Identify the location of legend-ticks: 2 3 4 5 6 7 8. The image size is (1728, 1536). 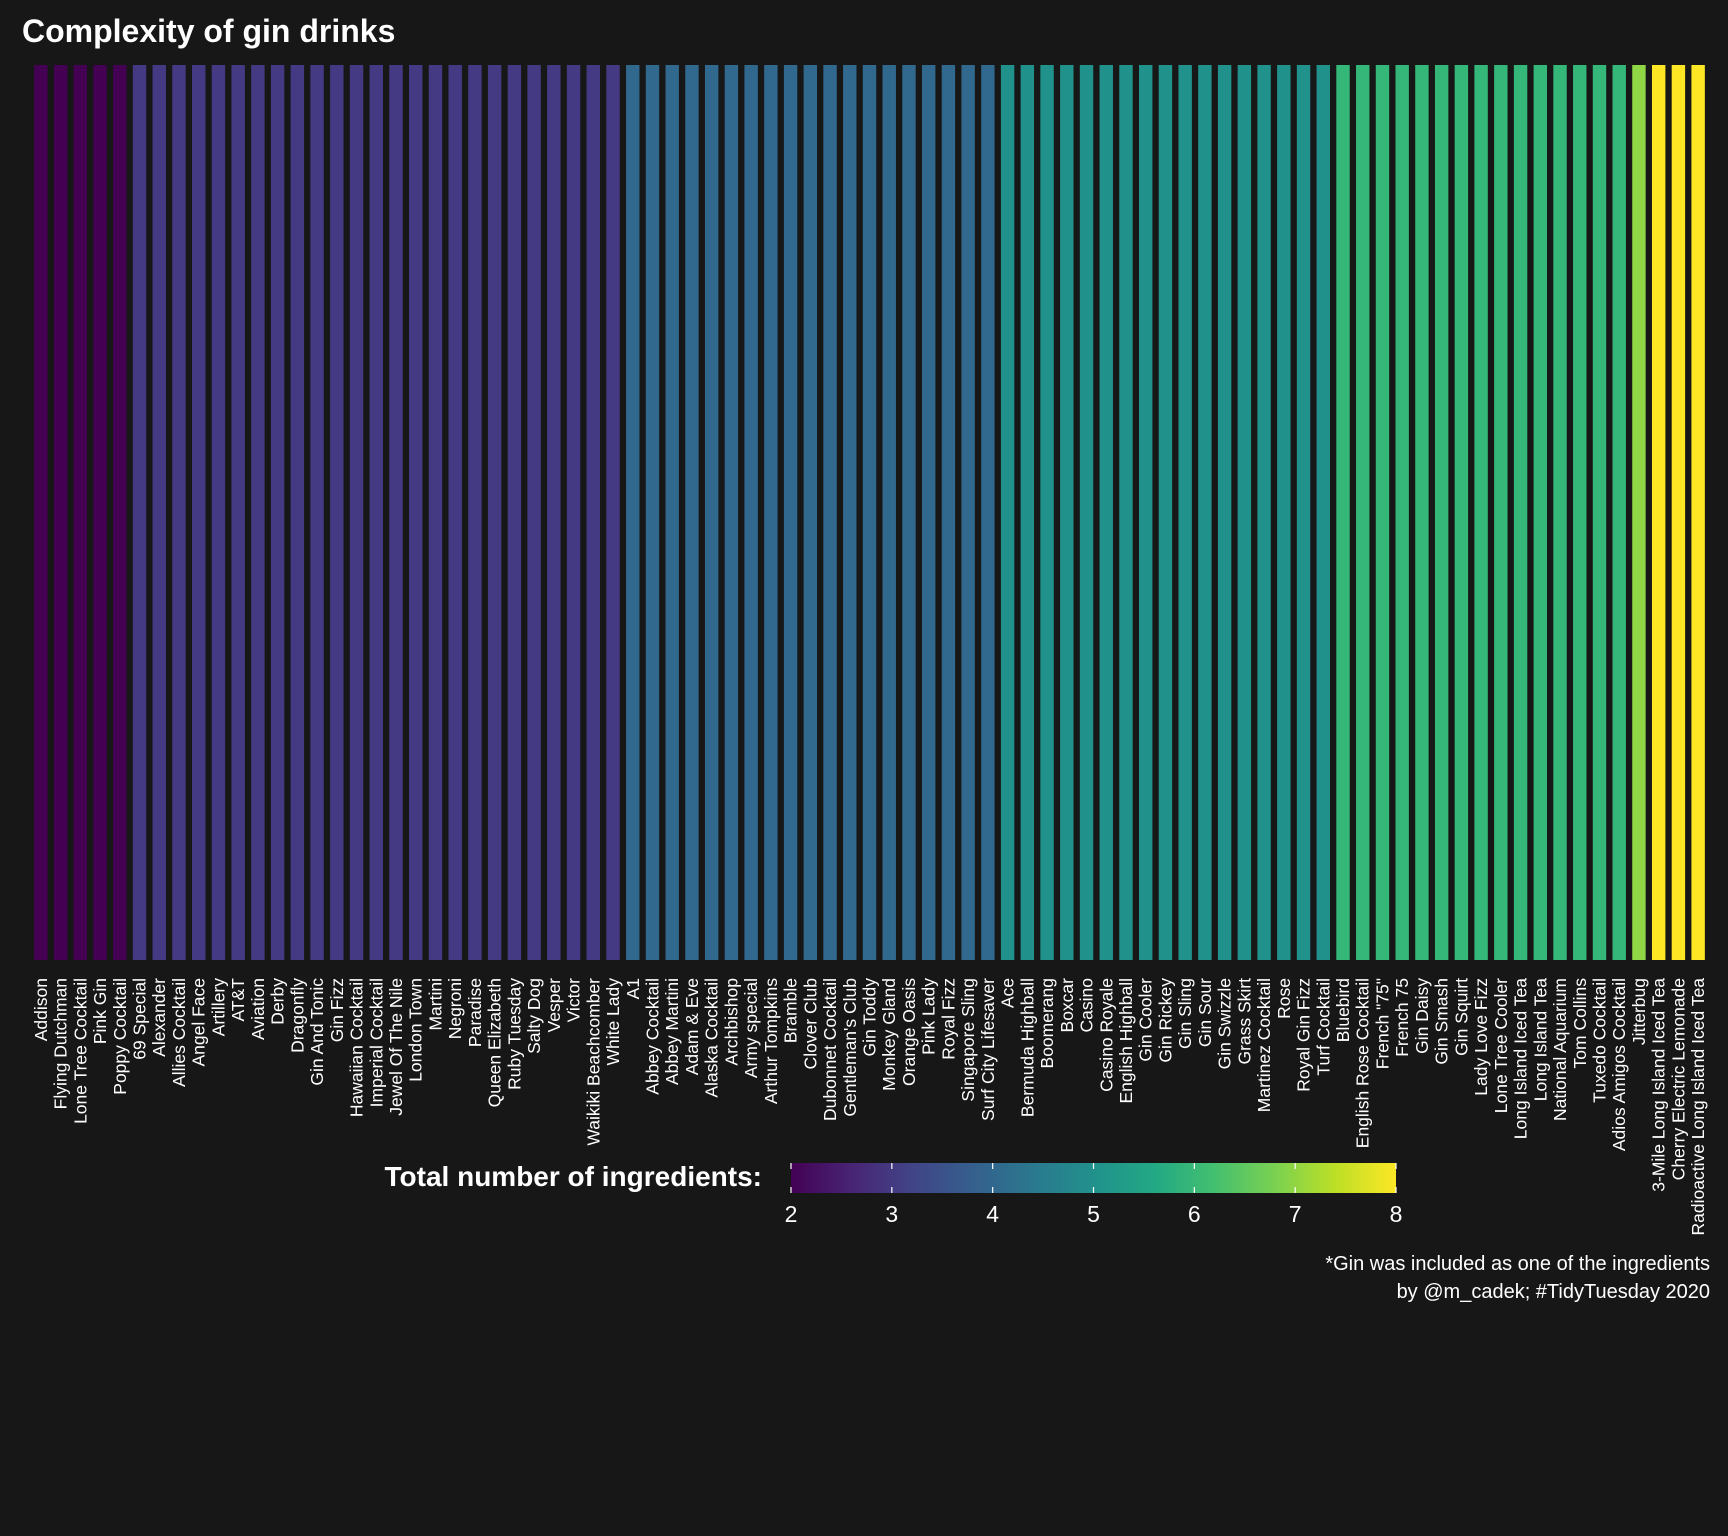
(1093, 1195).